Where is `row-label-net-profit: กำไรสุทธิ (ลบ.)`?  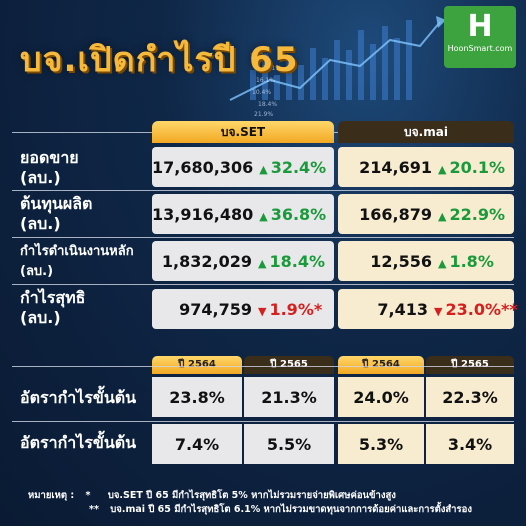 row-label-net-profit: กำไรสุทธิ (ลบ.) is located at coordinates (52, 308).